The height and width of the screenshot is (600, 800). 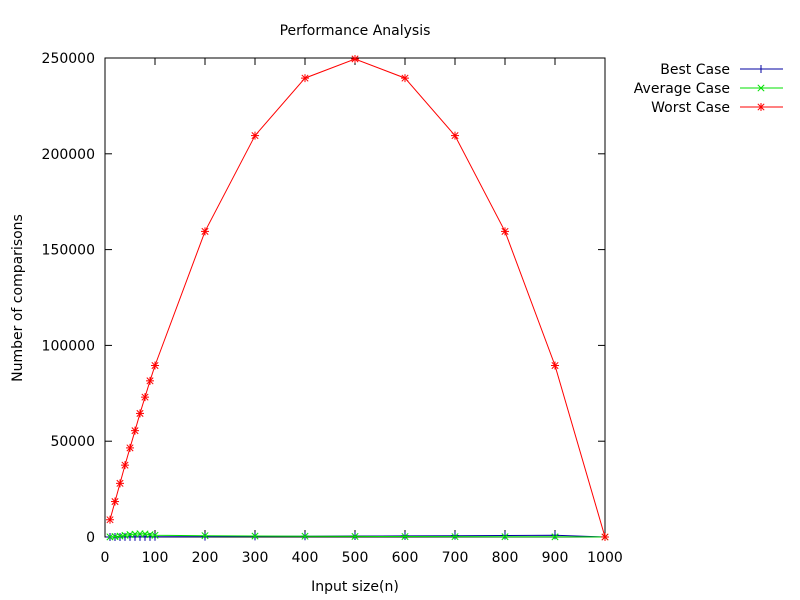 I want to click on y-tick-label: 150000, so click(x=68, y=251).